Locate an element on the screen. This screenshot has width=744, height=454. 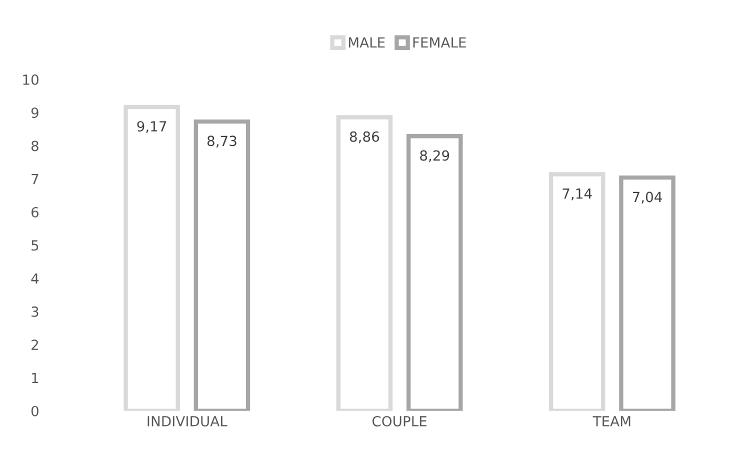
y-tick-label: 6 is located at coordinates (35, 212).